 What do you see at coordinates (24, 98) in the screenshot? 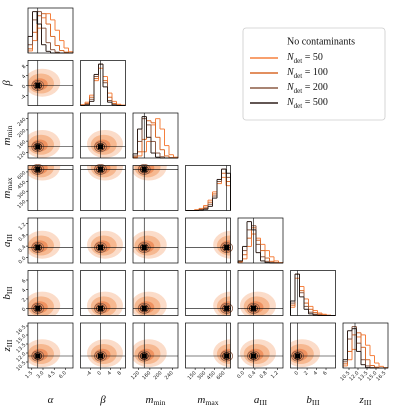
I see `y-tick-label: -4` at bounding box center [24, 98].